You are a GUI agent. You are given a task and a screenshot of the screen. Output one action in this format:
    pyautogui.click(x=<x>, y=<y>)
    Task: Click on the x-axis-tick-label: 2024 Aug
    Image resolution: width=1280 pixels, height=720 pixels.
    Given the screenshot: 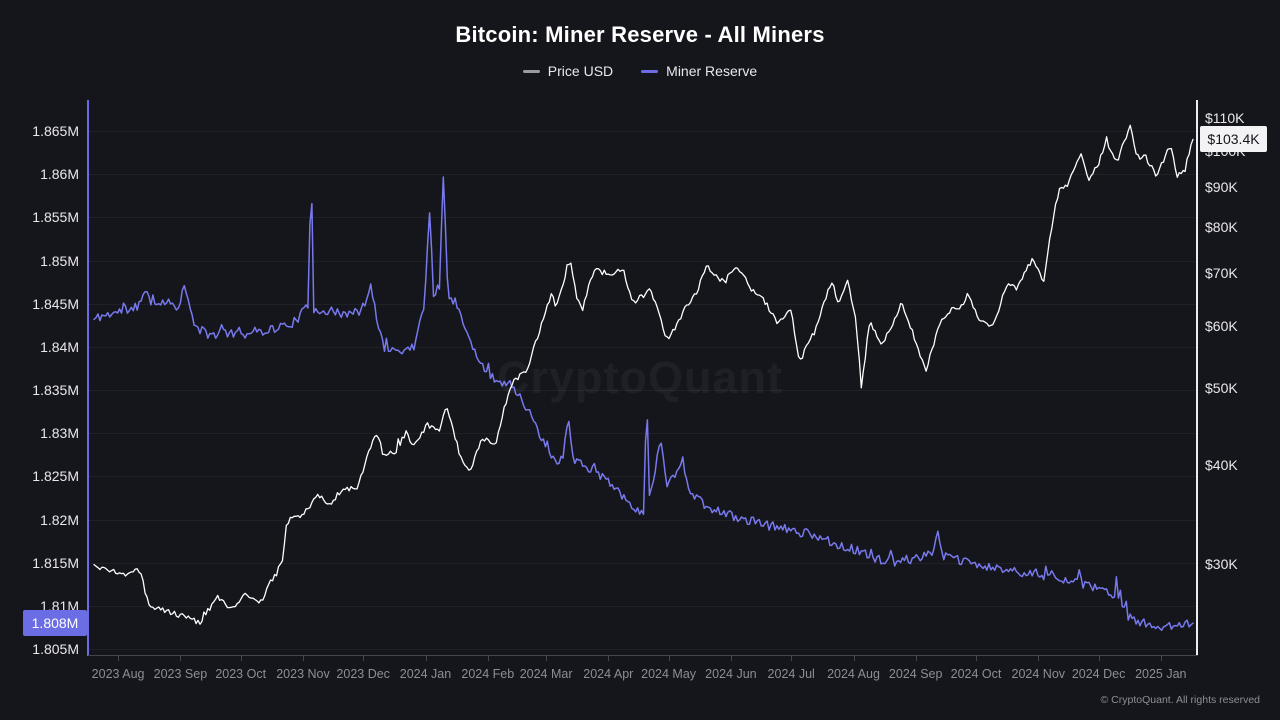 What is the action you would take?
    pyautogui.click(x=853, y=674)
    